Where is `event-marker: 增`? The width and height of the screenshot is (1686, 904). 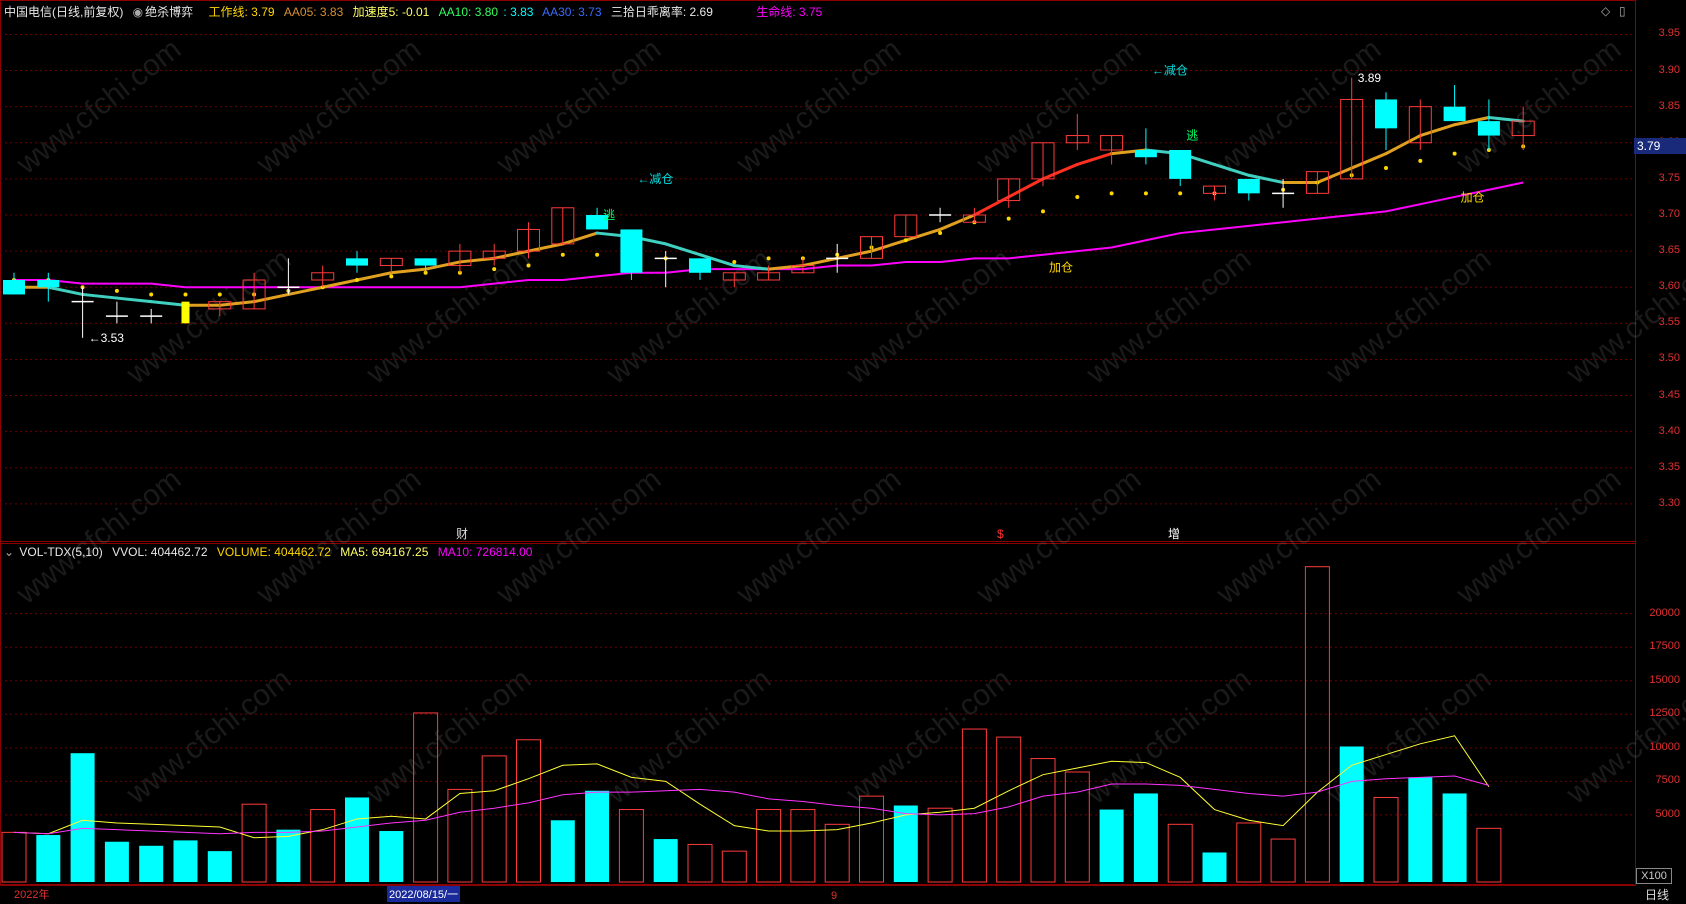 event-marker: 增 is located at coordinates (1174, 534).